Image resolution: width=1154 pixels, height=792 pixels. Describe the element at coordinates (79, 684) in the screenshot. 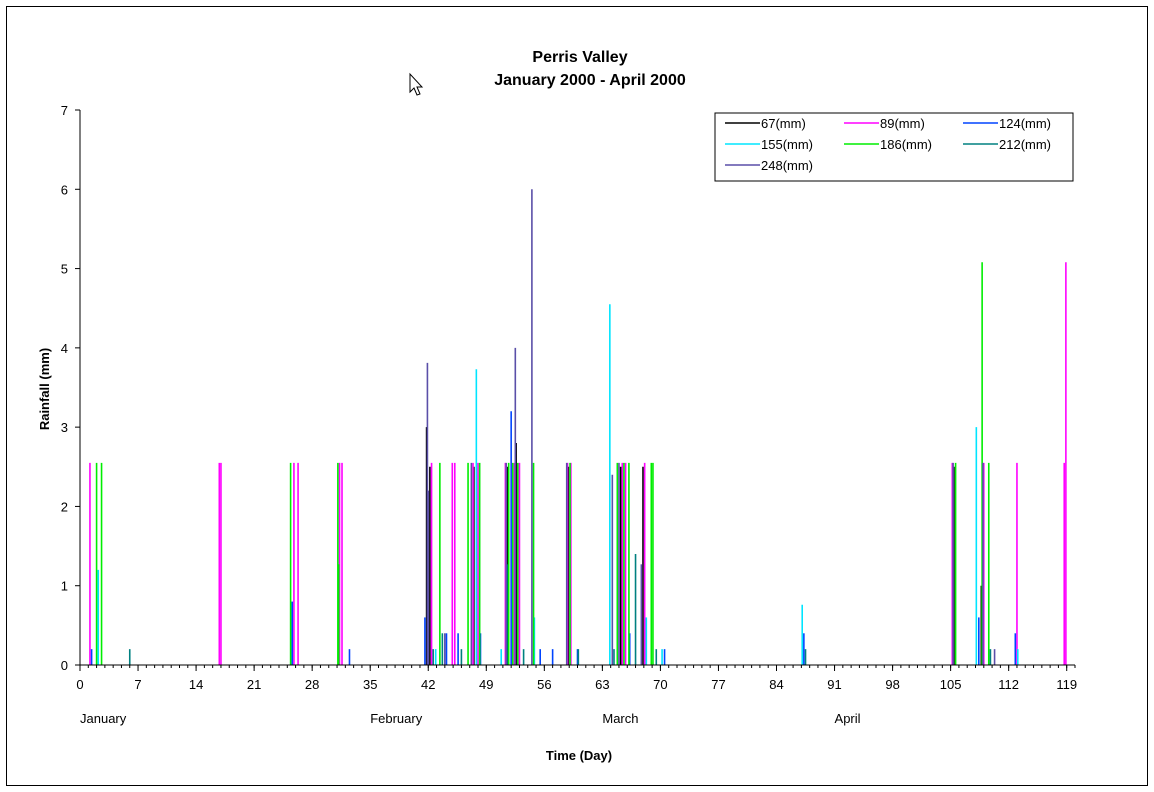

I see `x-tick-label: 0` at that location.